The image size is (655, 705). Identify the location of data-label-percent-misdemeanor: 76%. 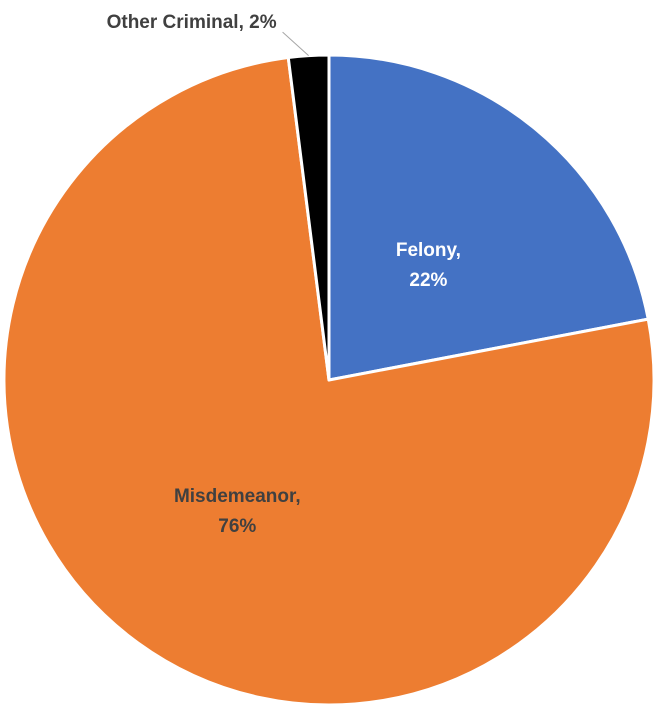
(237, 526).